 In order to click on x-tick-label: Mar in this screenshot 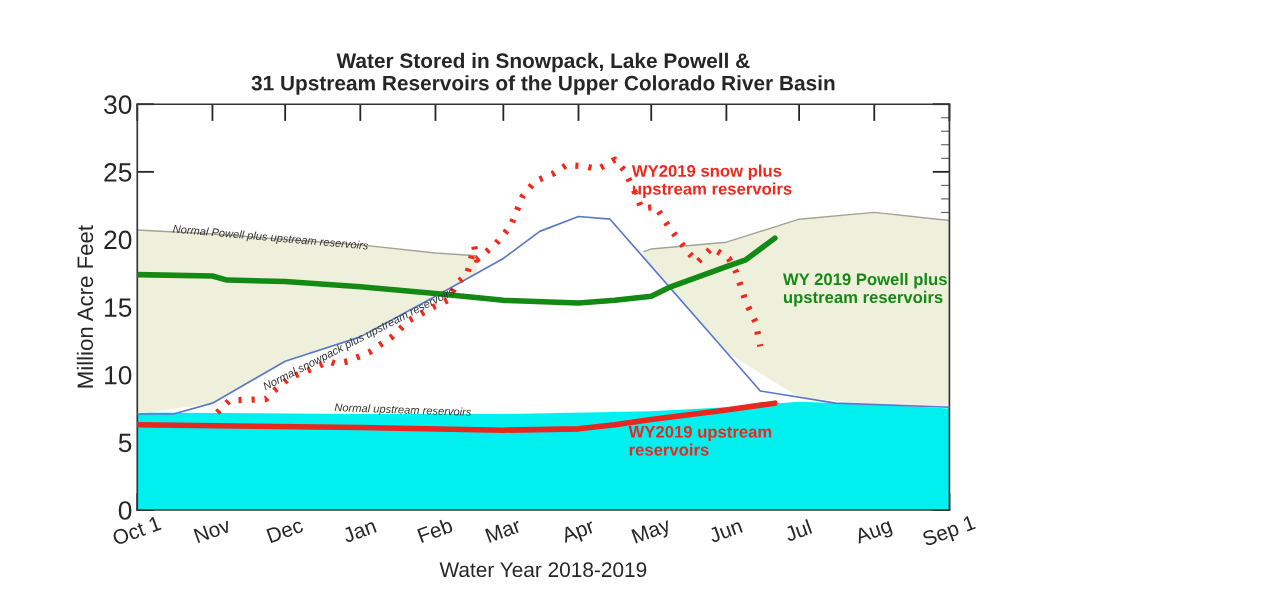, I will do `click(503, 530)`.